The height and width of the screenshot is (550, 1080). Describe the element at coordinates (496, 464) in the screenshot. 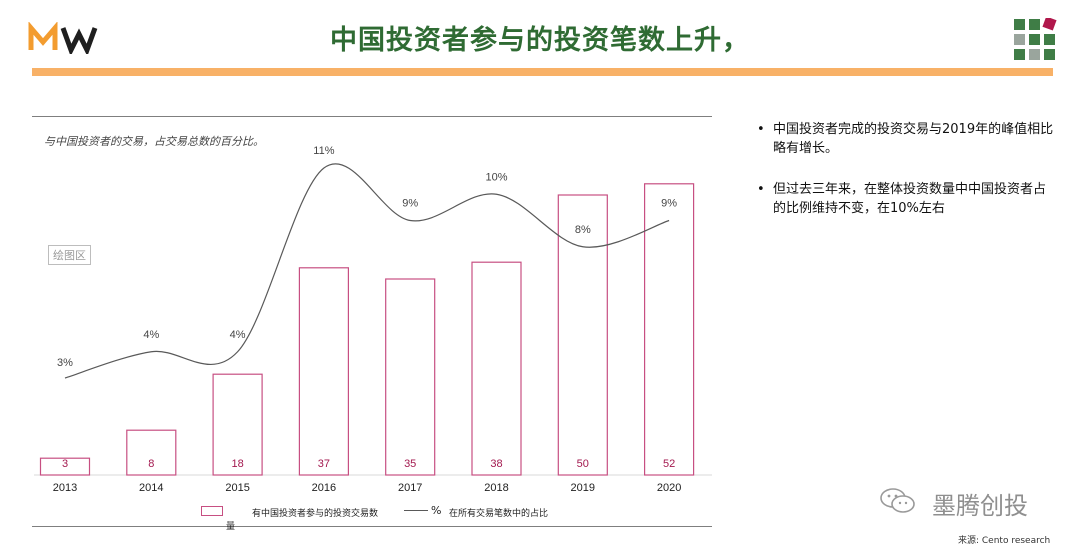

I see `bar-value-label: 38` at that location.